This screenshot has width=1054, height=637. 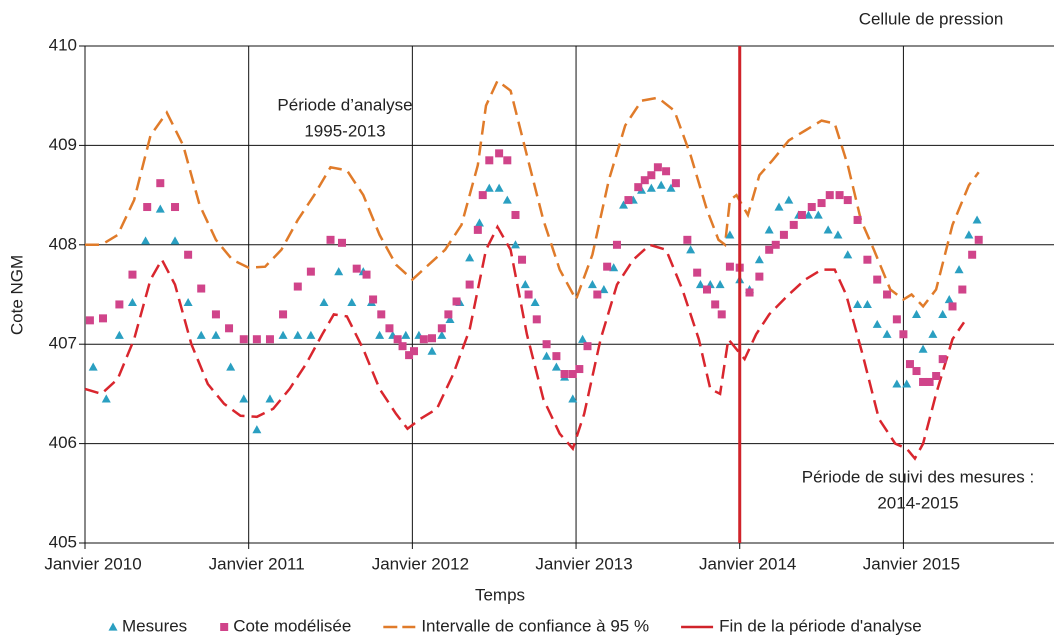 I want to click on legend-label: Cote modélisée, so click(x=292, y=625).